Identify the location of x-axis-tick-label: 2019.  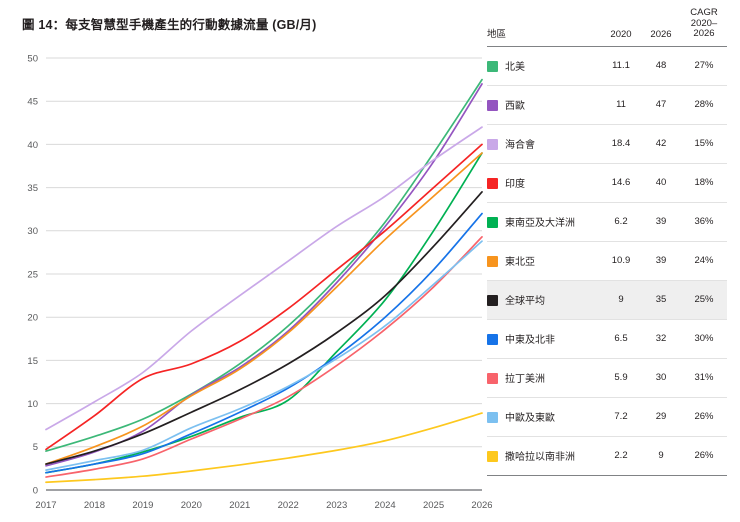
(142, 505).